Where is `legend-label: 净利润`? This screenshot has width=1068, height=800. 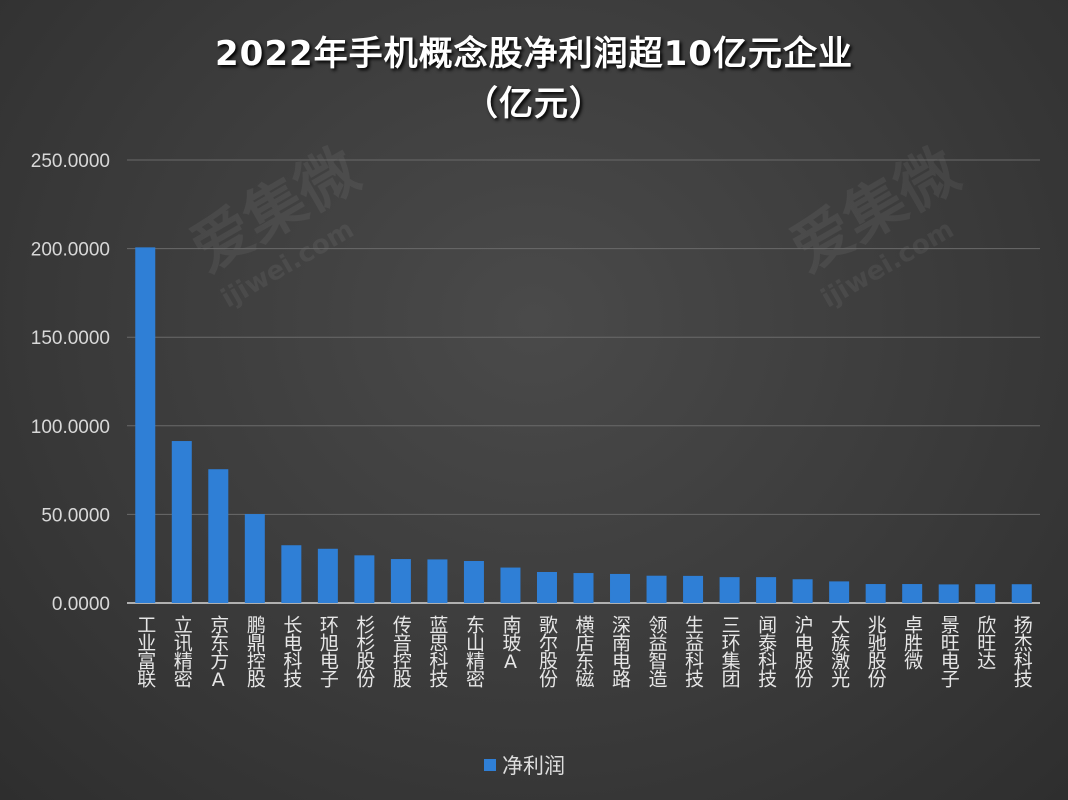
legend-label: 净利润 is located at coordinates (533, 766).